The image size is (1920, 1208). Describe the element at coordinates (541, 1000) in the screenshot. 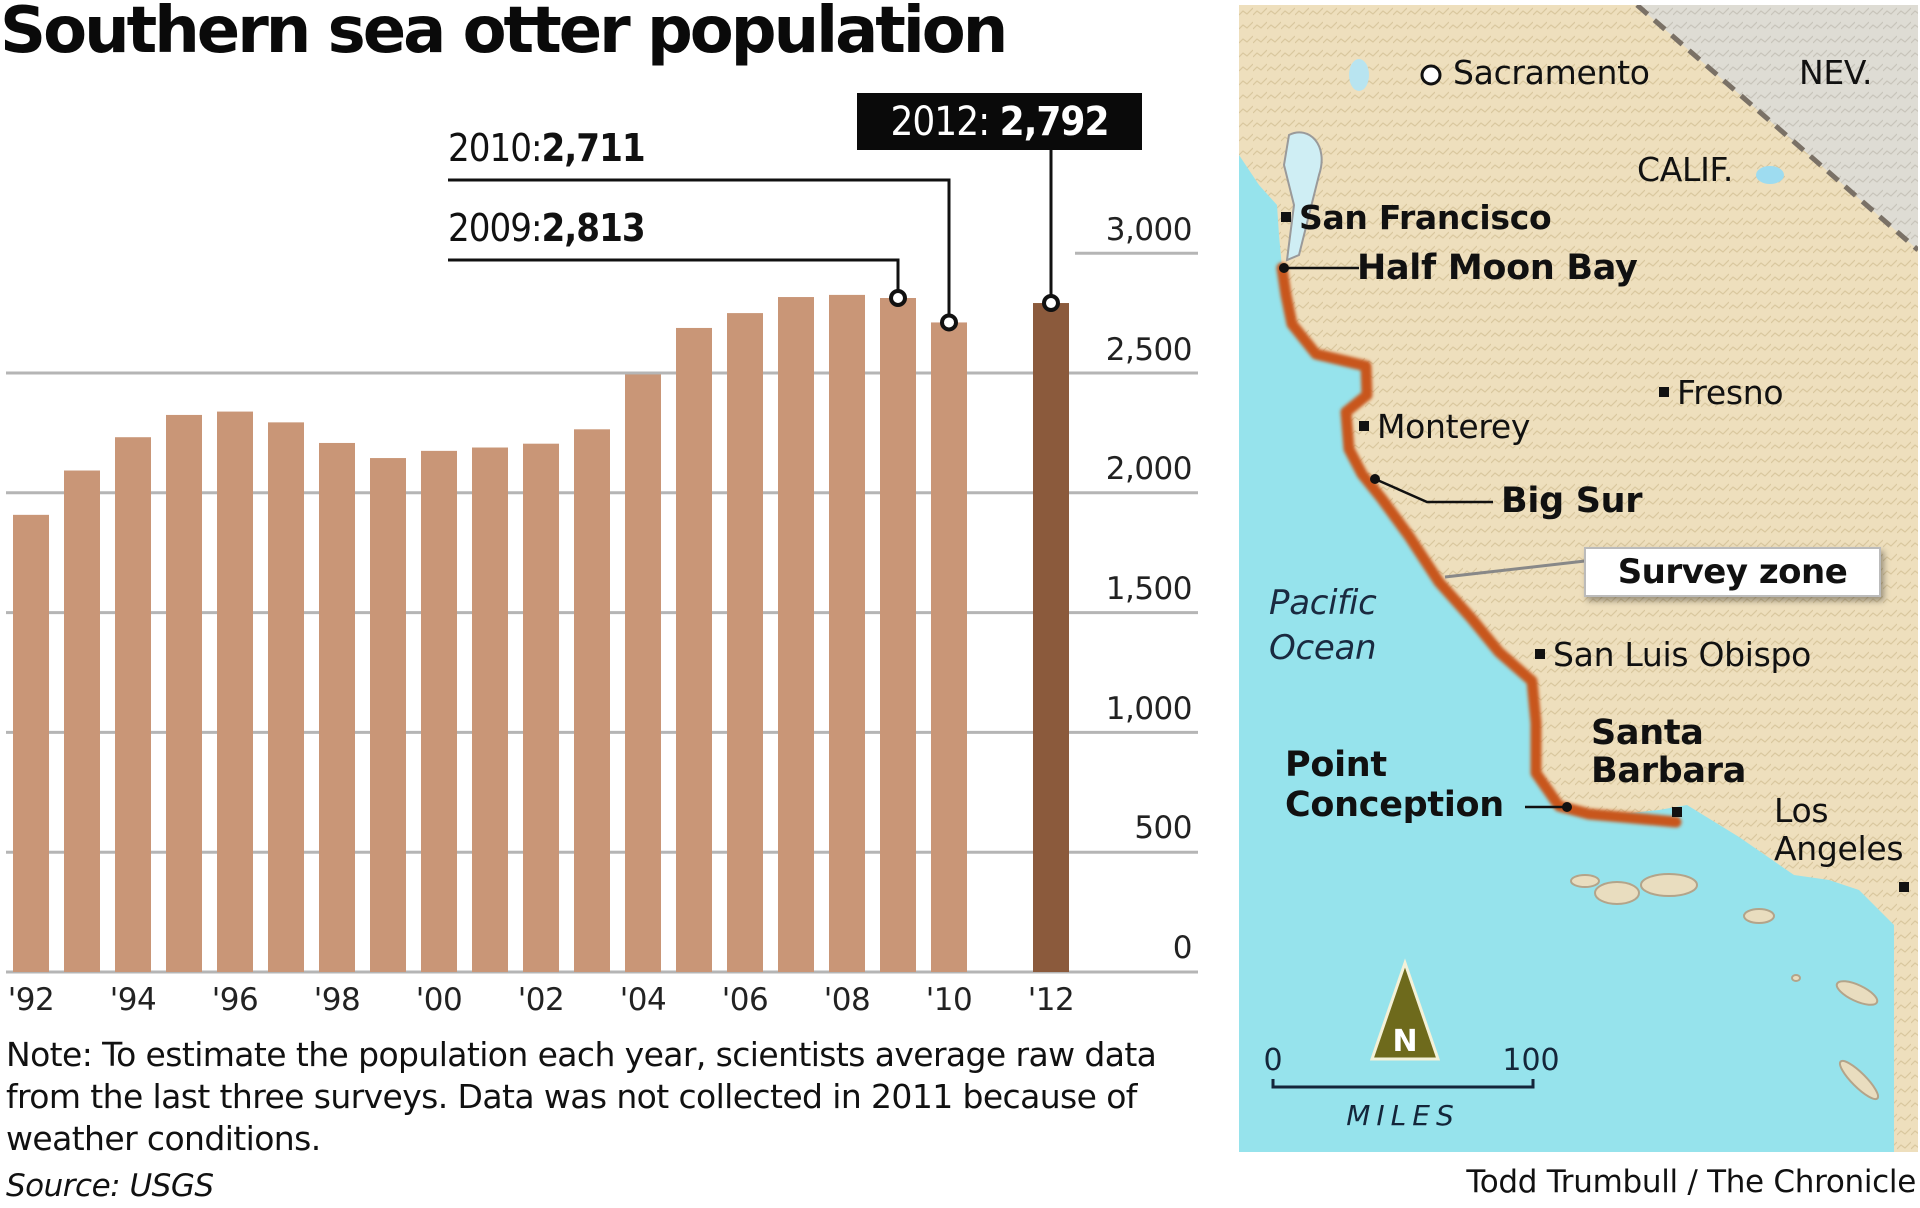

I see `x-tick-02: '02` at that location.